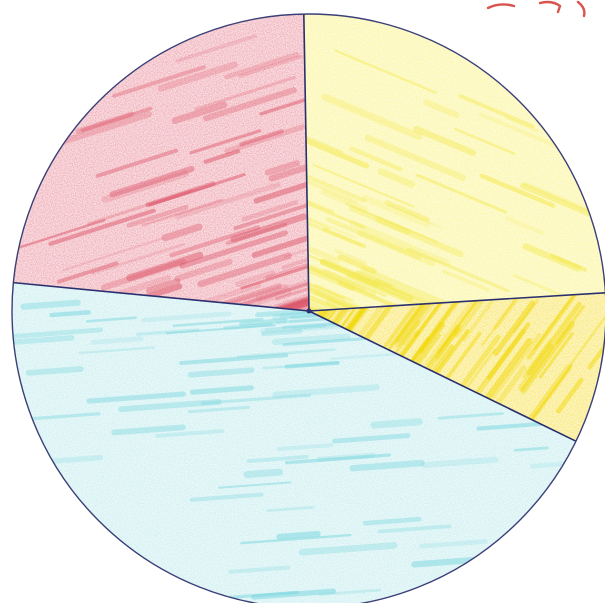 The width and height of the screenshot is (605, 603). What do you see at coordinates (309, 311) in the screenshot?
I see `pie-center-dot` at bounding box center [309, 311].